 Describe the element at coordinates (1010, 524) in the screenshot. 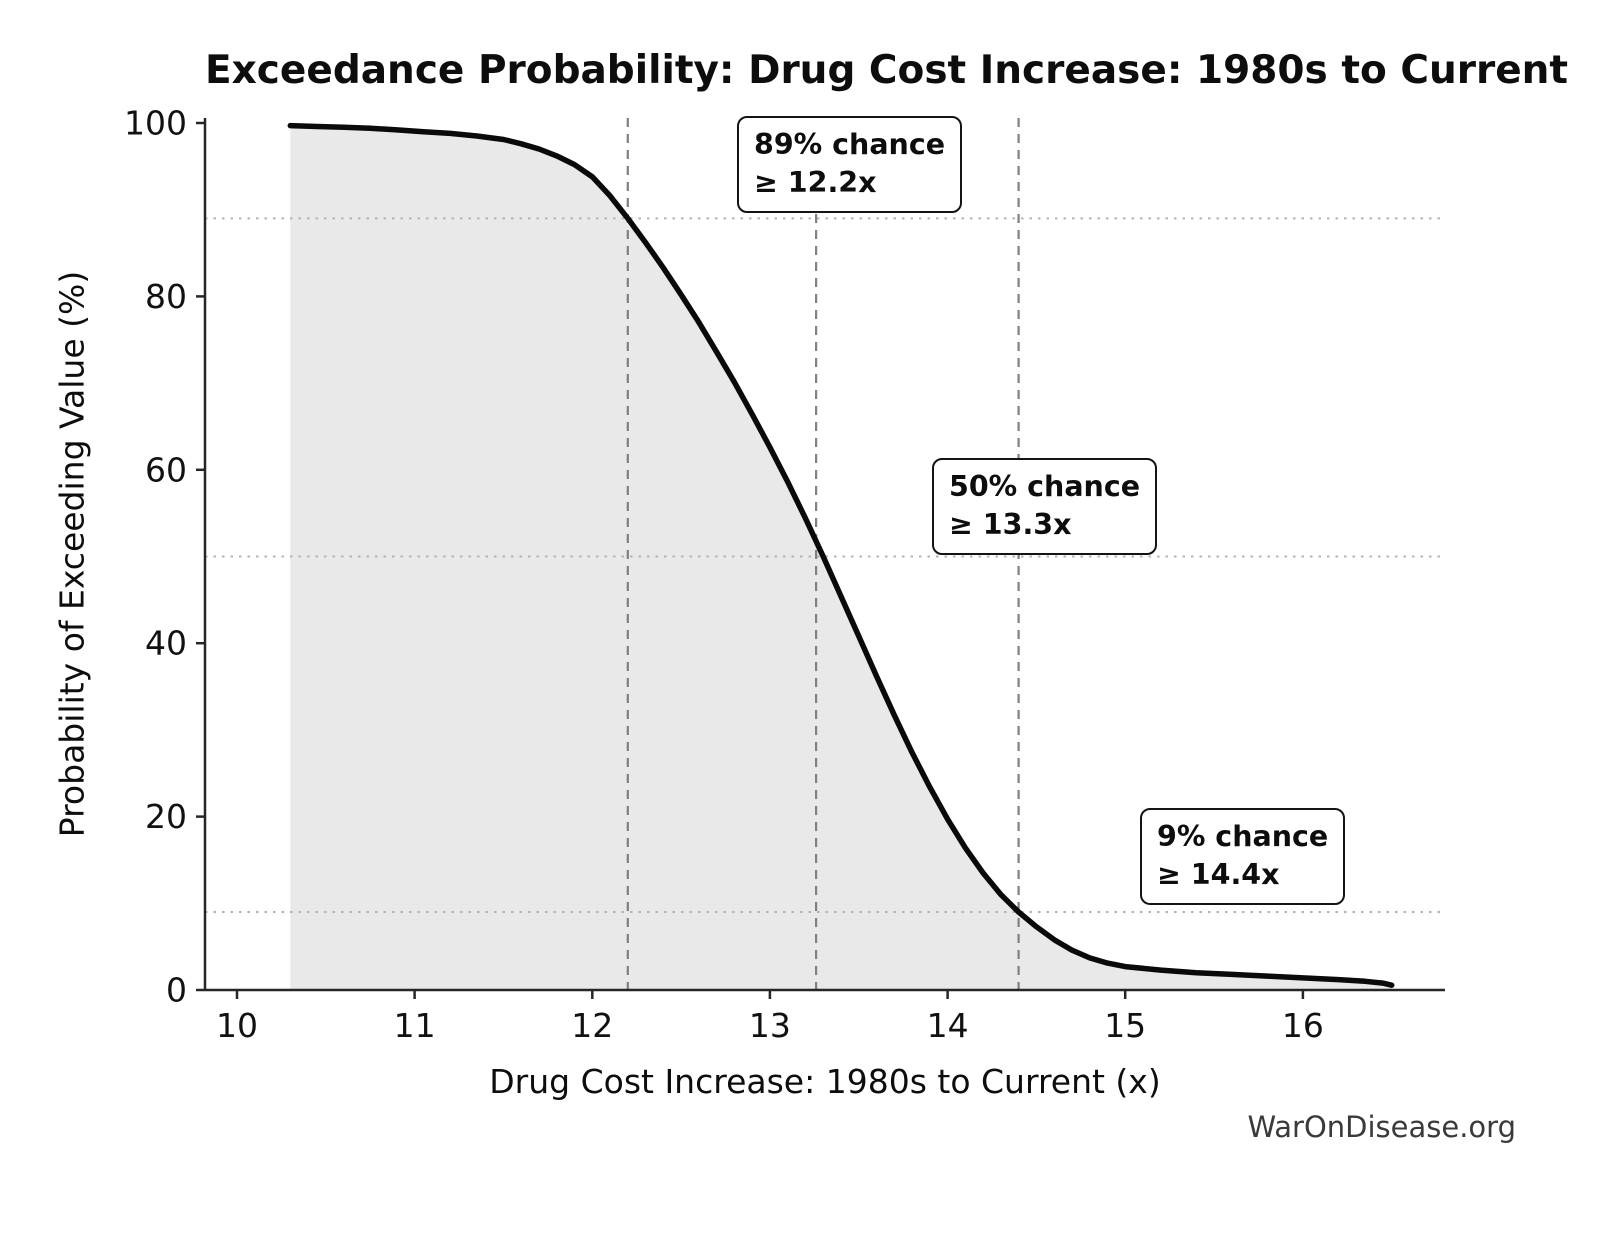

I see `annotation-line2: ≥ 13.3x` at that location.